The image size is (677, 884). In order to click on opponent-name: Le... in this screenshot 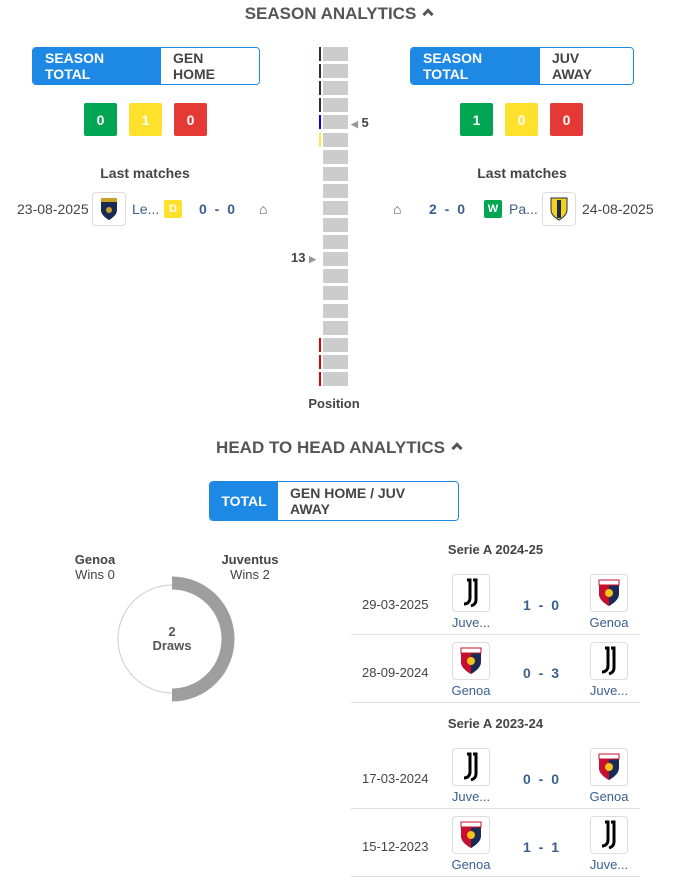, I will do `click(146, 209)`.